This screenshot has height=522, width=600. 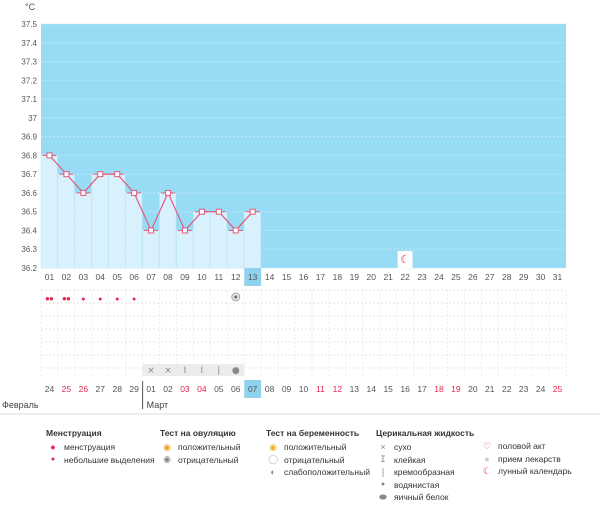 I want to click on legend-item-light: ● небольшие выделения, so click(x=100, y=460).